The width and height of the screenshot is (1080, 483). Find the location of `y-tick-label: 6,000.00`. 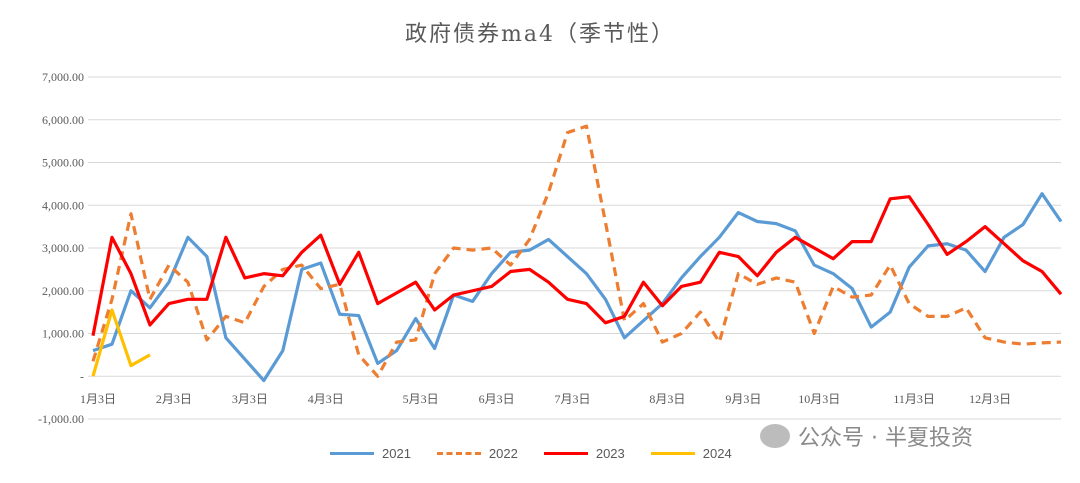

y-tick-label: 6,000.00 is located at coordinates (63, 120).